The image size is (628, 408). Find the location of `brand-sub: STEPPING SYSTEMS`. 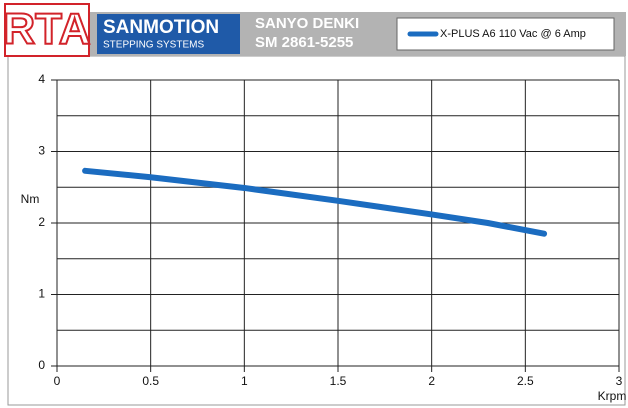

brand-sub: STEPPING SYSTEMS is located at coordinates (153, 45).